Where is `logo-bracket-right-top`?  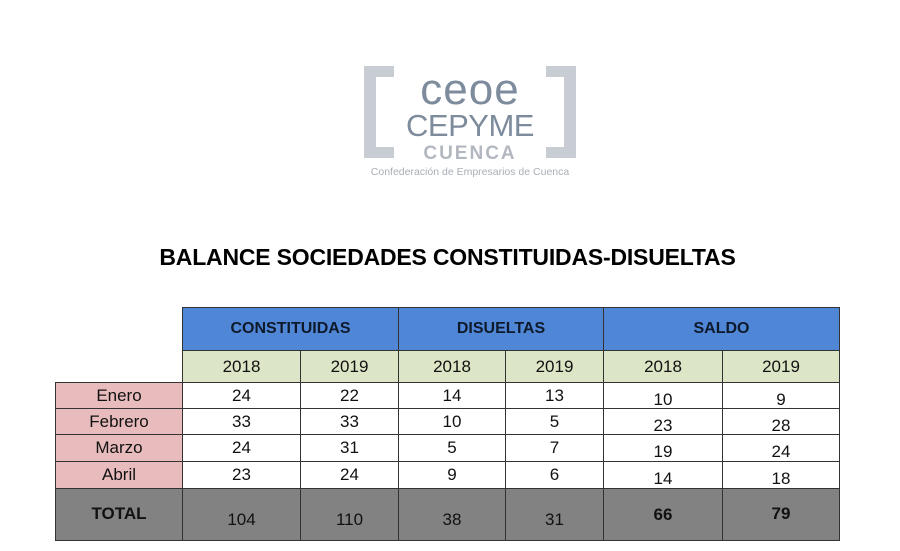
logo-bracket-right-top is located at coordinates (561, 71).